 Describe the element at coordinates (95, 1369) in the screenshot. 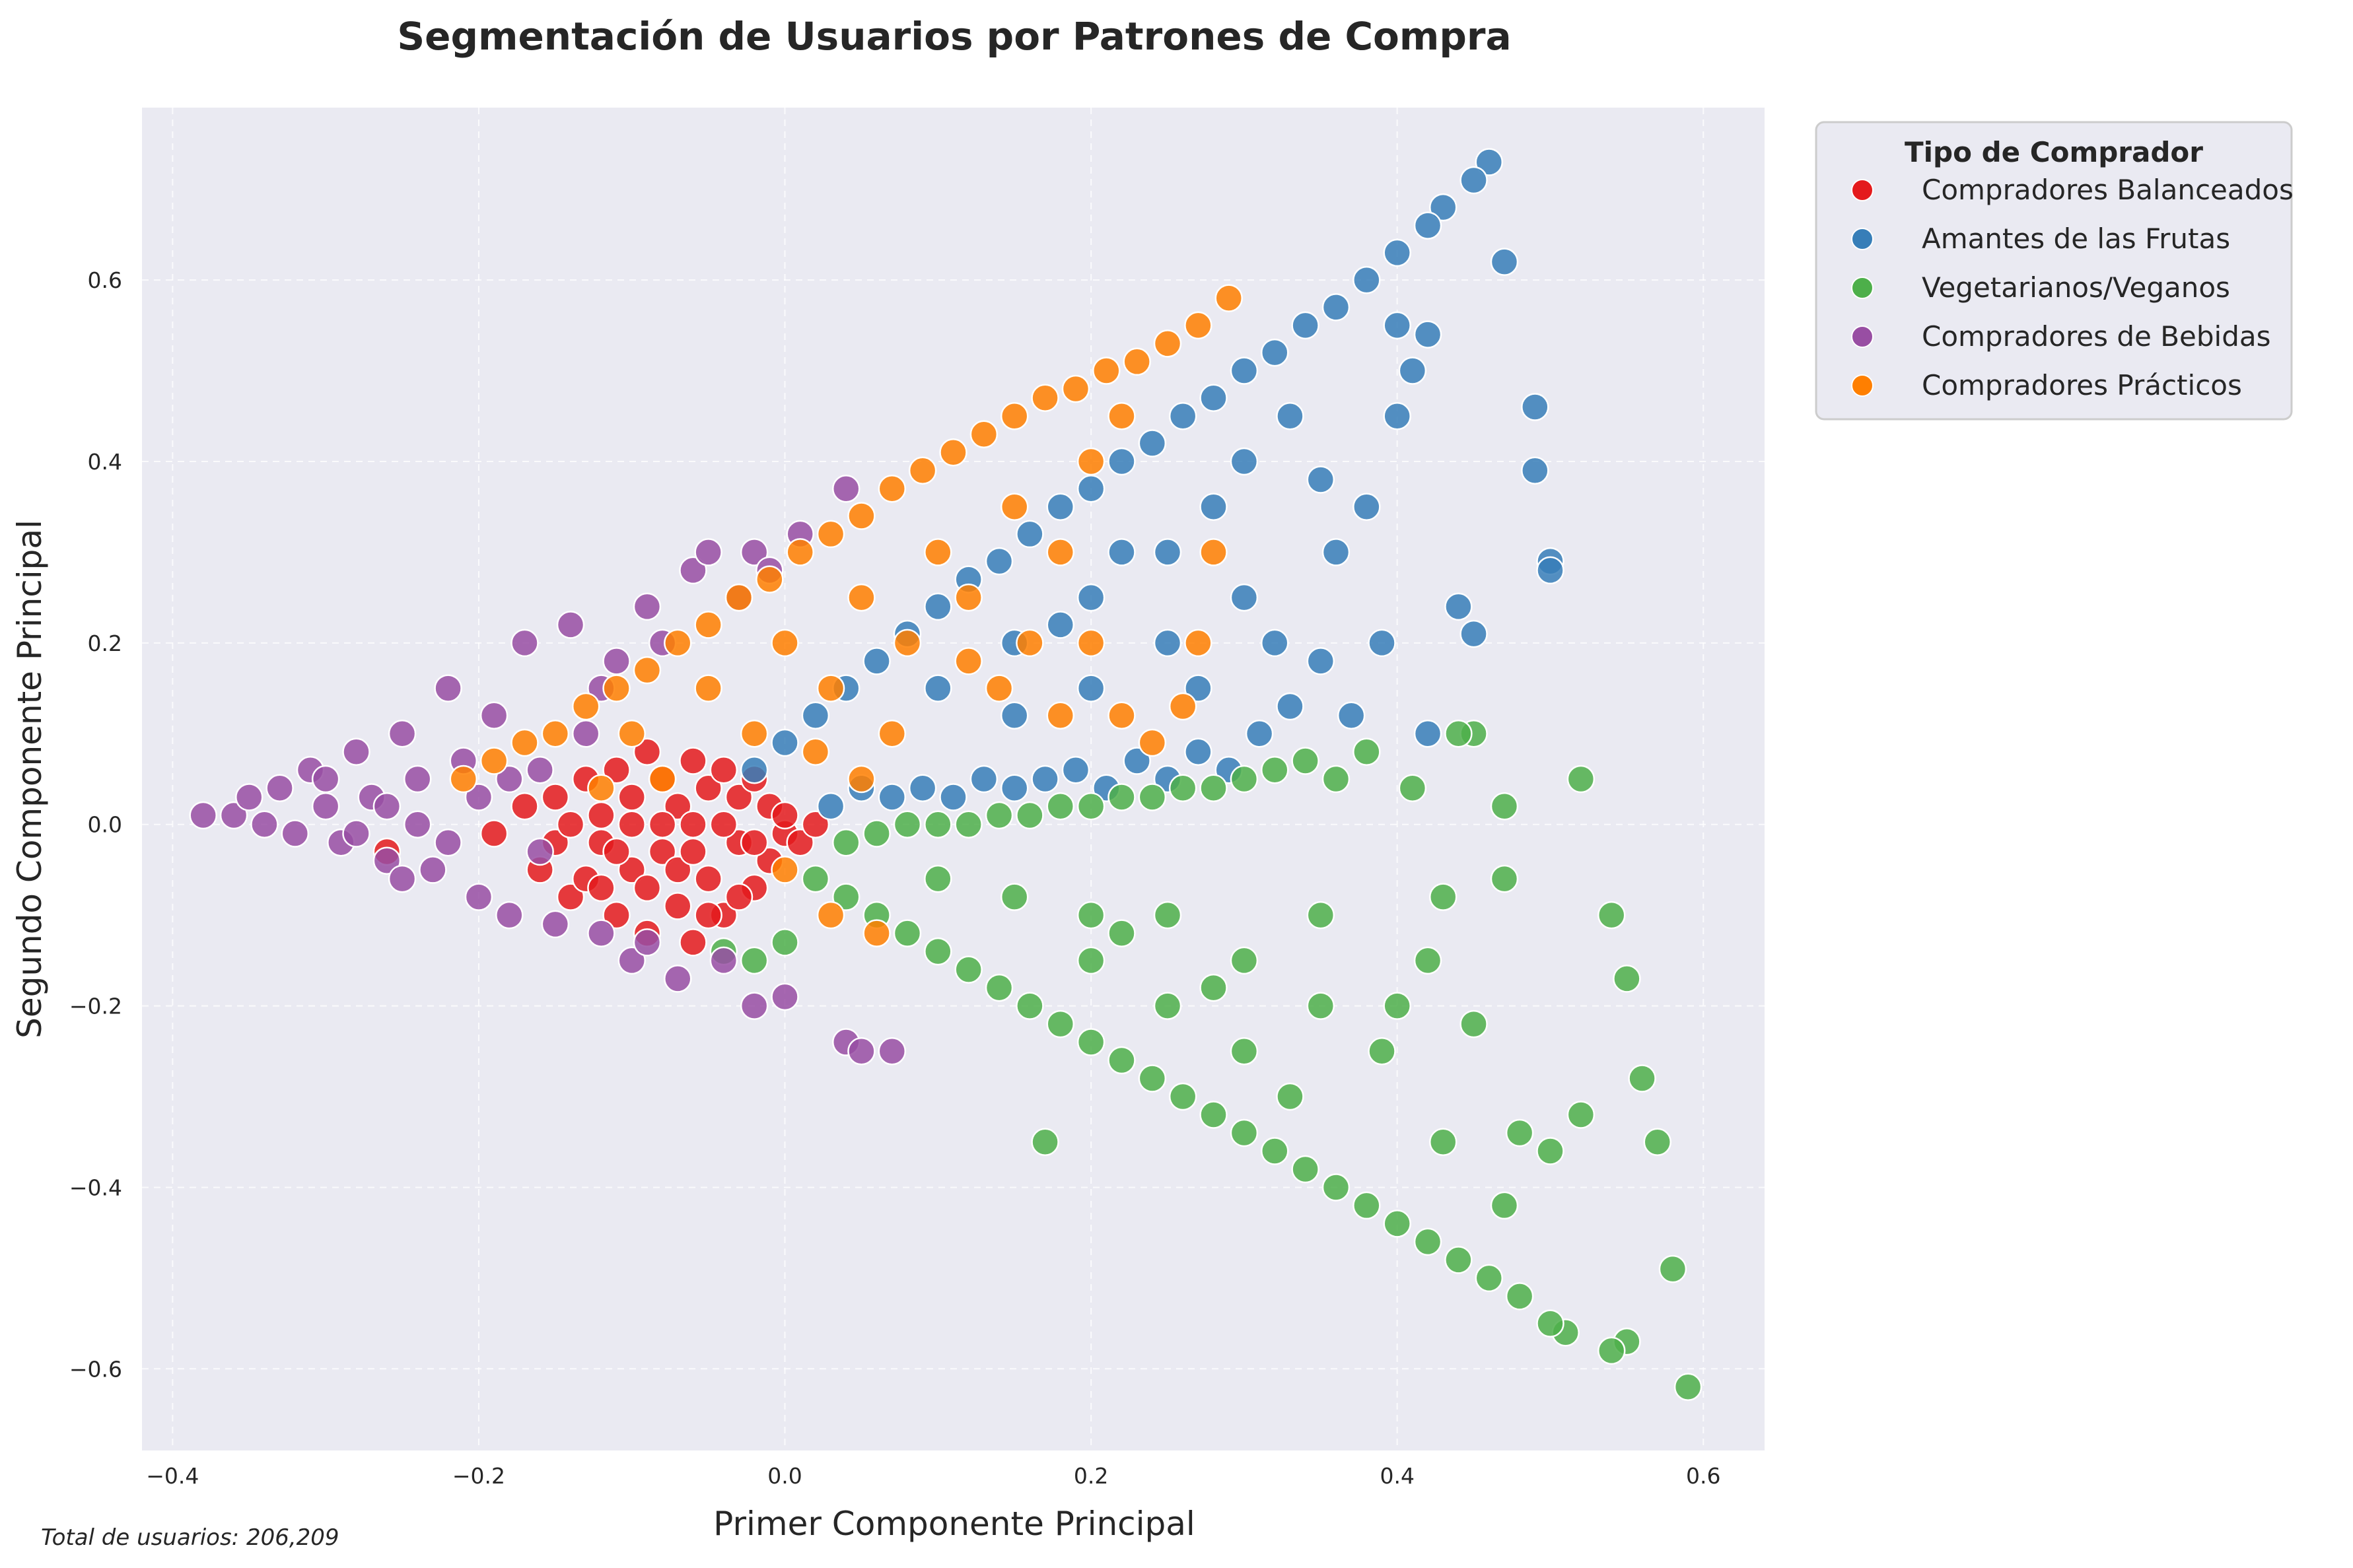

I see `y-tick-label: −0.6` at that location.